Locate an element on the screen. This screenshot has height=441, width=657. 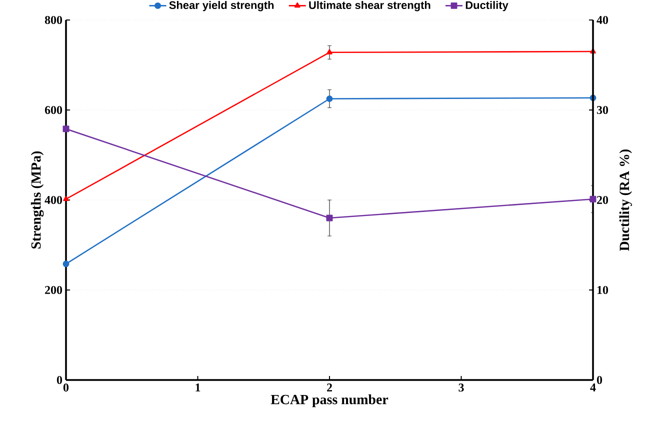
y2-tick-label: 20 is located at coordinates (602, 200).